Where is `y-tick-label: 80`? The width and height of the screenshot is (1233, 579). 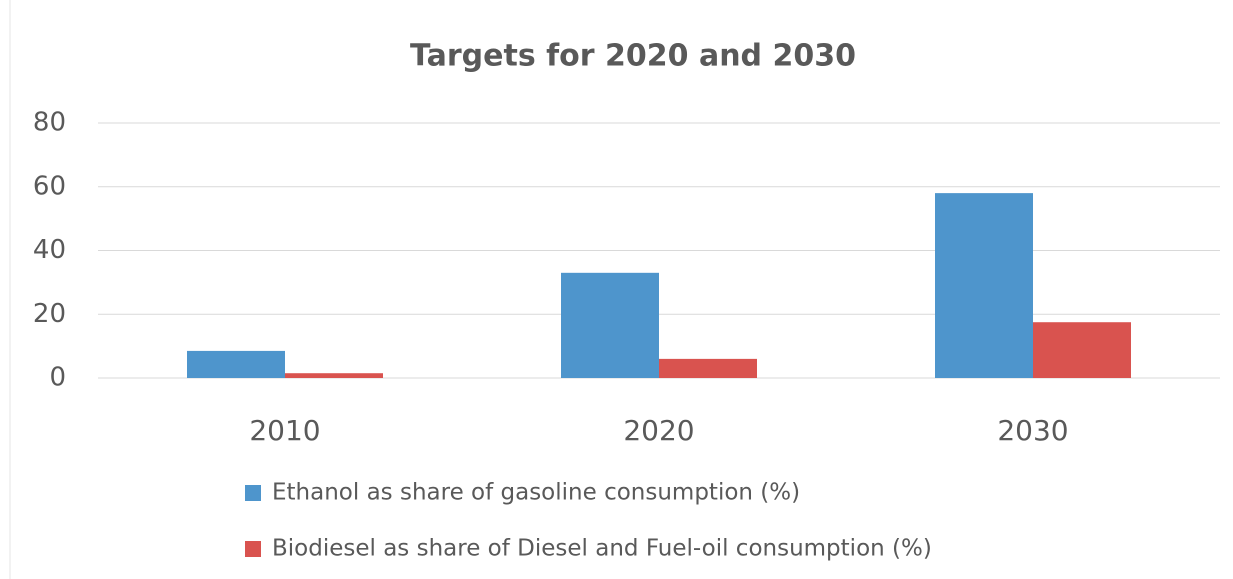
y-tick-label: 80 is located at coordinates (49, 123).